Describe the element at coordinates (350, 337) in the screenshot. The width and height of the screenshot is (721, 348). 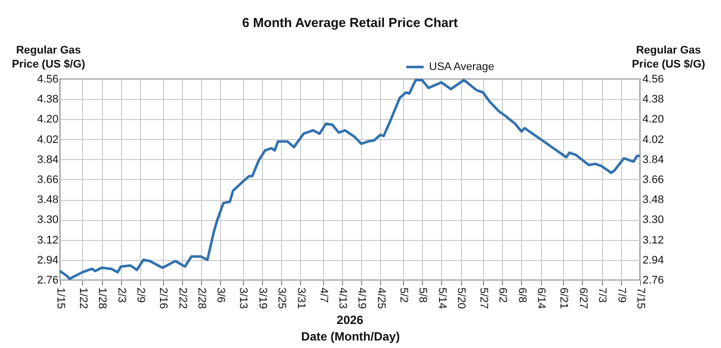
I see `x-axis-title: Date (Month/Day)` at that location.